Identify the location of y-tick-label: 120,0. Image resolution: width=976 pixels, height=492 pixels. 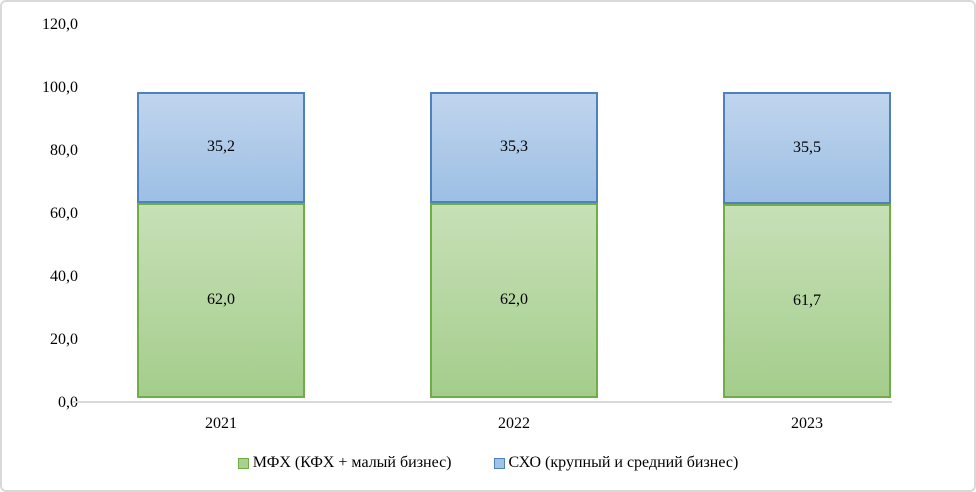
(60, 24).